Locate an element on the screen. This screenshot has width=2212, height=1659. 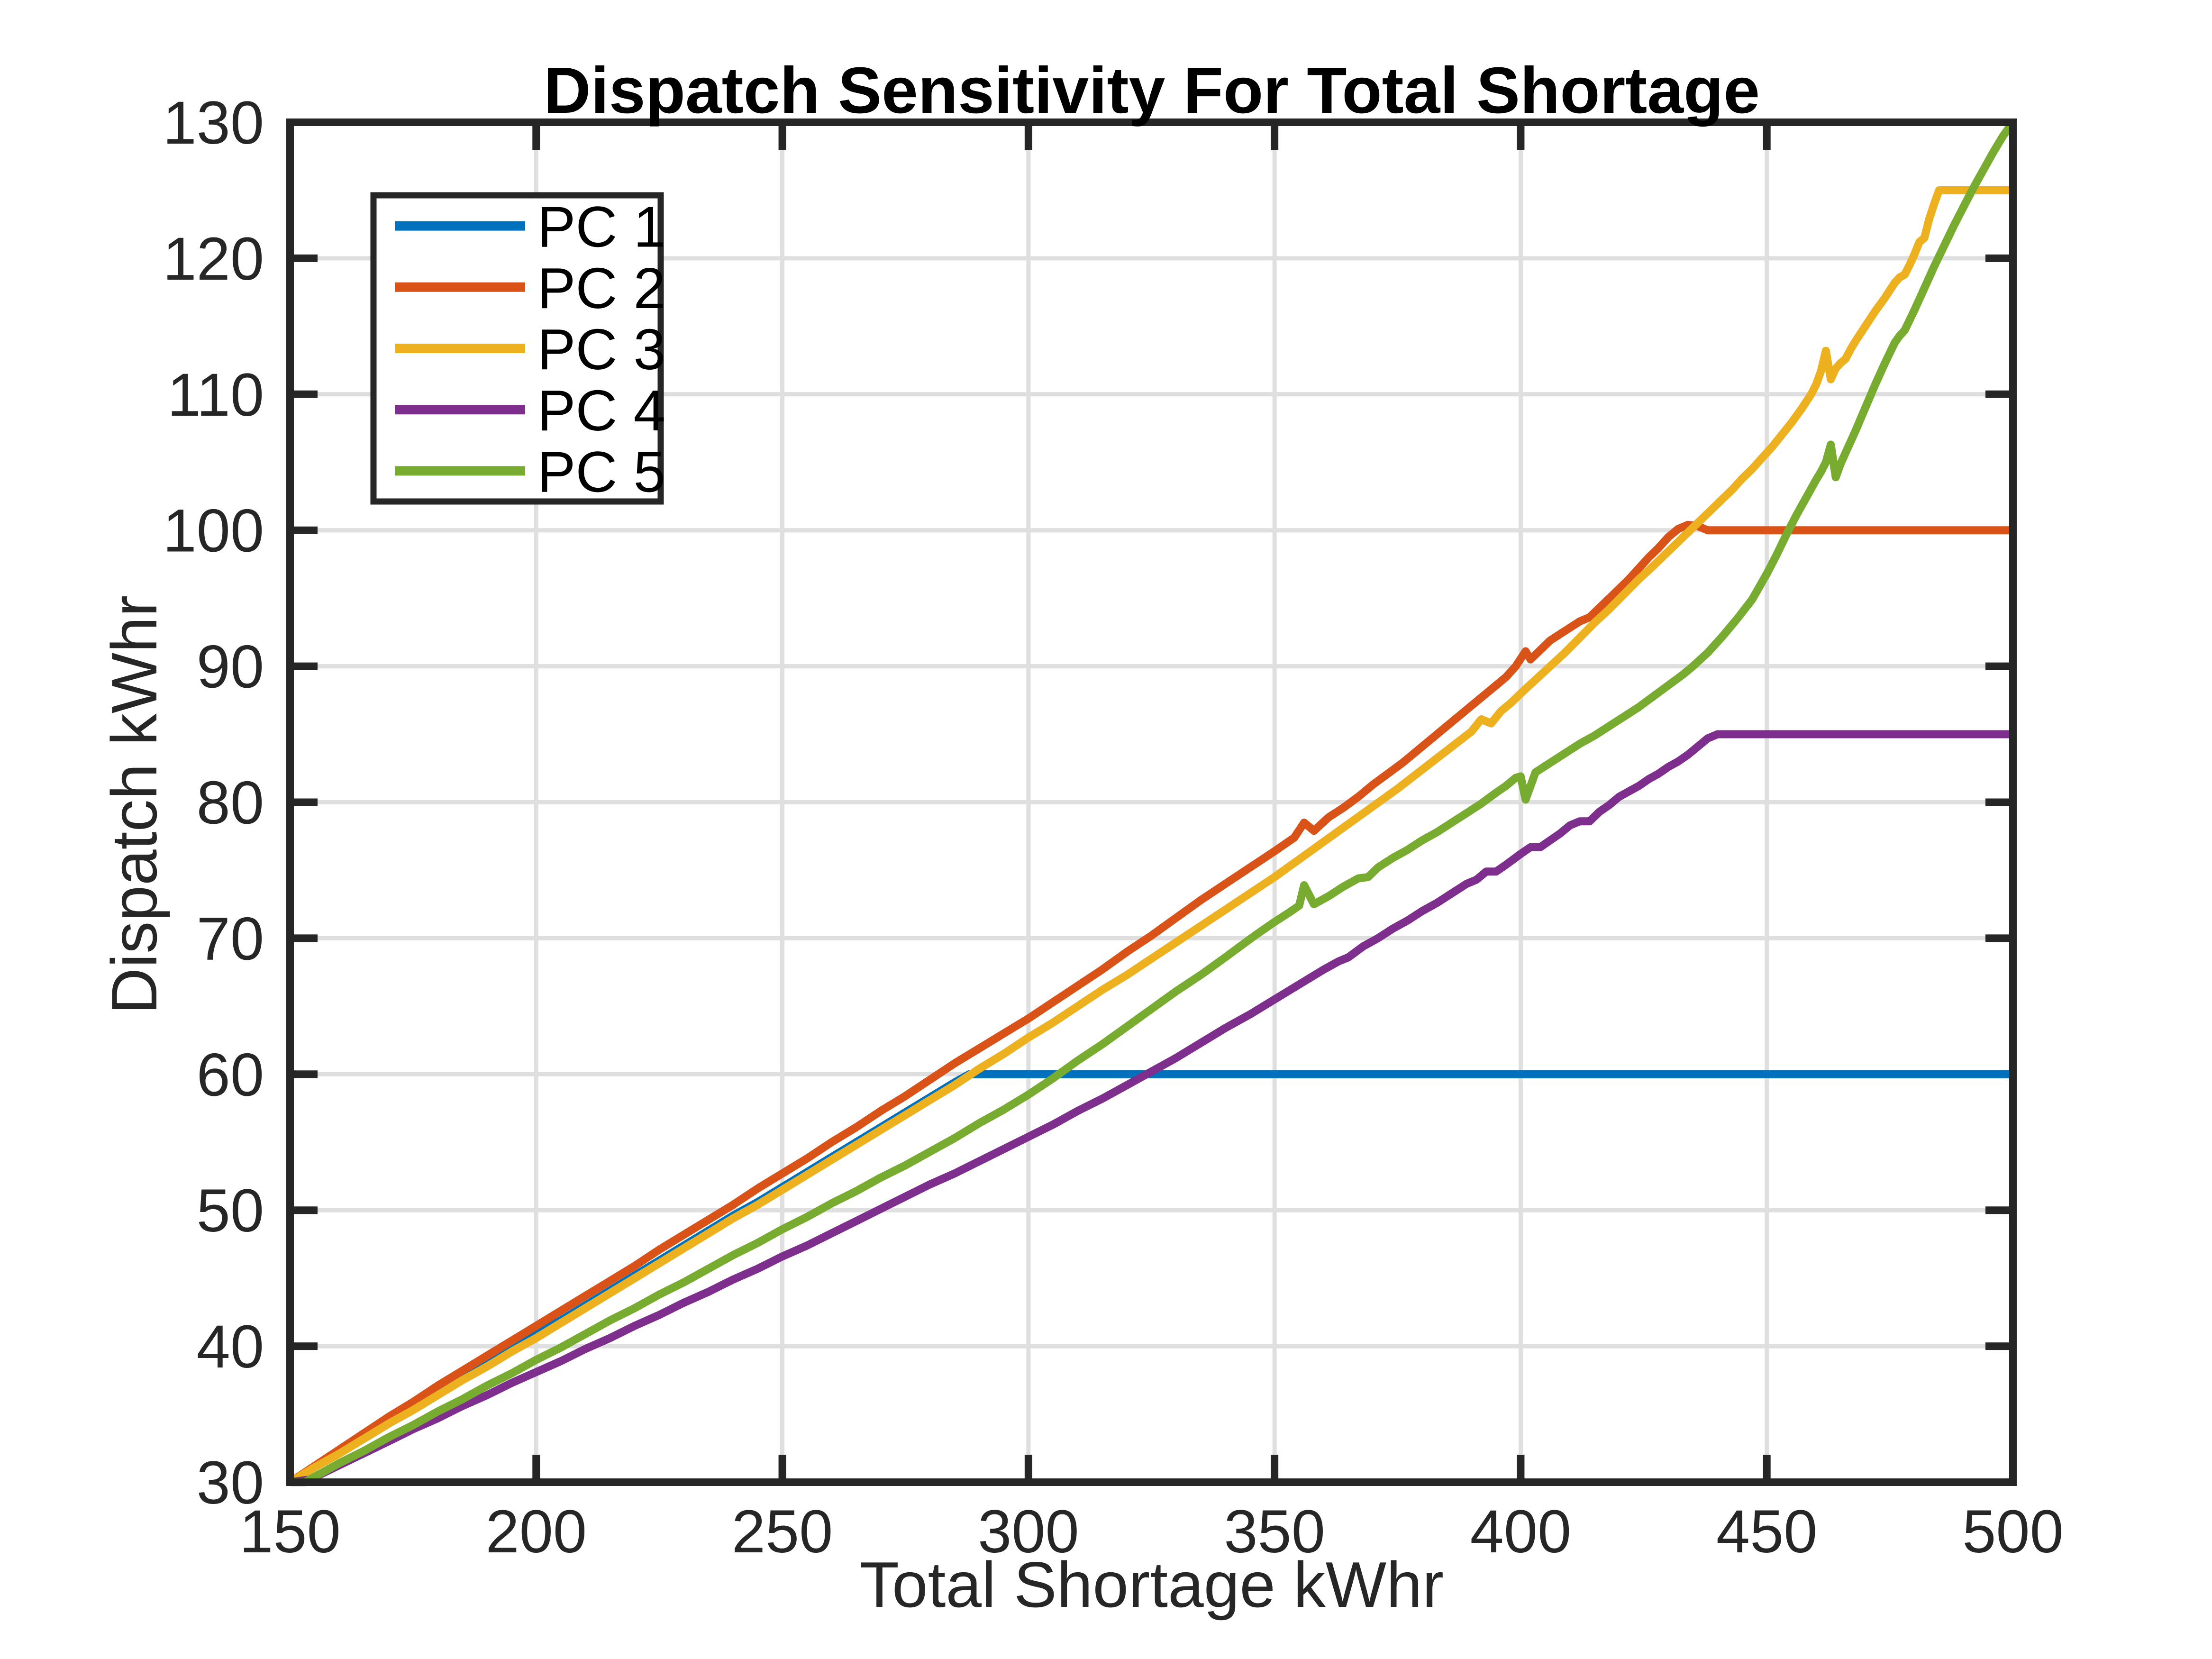
y-tick-label: 100 is located at coordinates (214, 531).